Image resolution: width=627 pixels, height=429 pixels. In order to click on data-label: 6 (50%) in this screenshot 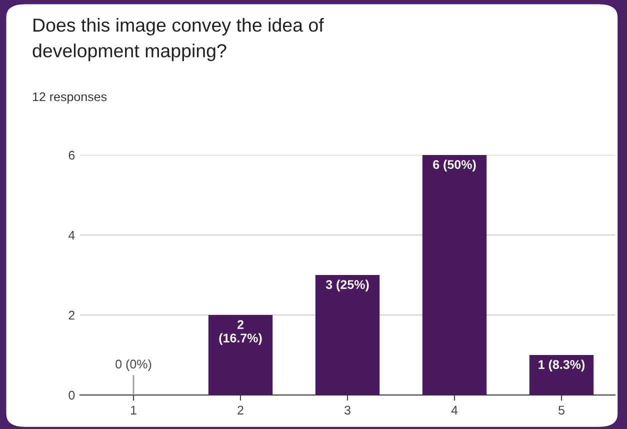, I will do `click(454, 166)`.